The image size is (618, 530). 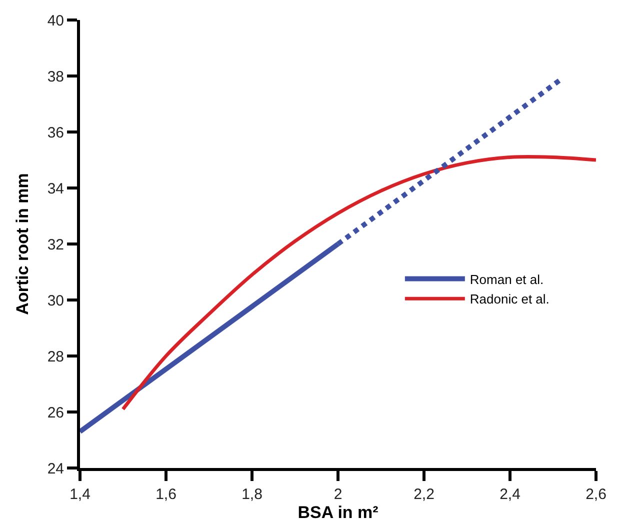 What do you see at coordinates (166, 494) in the screenshot?
I see `x-tick-label: 1,6` at bounding box center [166, 494].